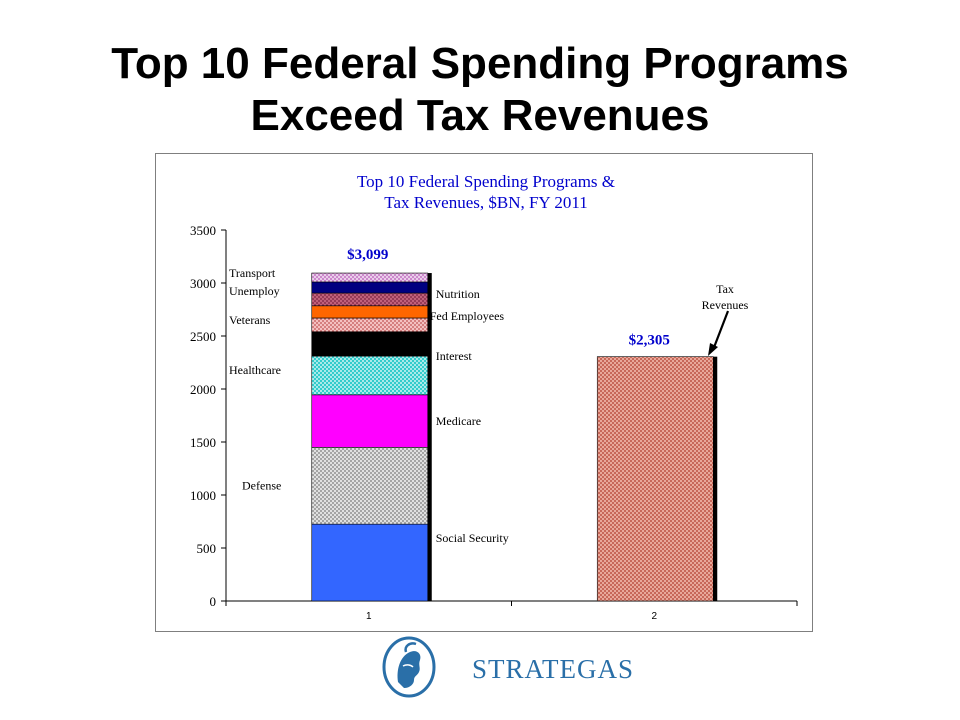  I want to click on slide-title-line-1: Top 10 Federal Spending Programs, so click(480, 63).